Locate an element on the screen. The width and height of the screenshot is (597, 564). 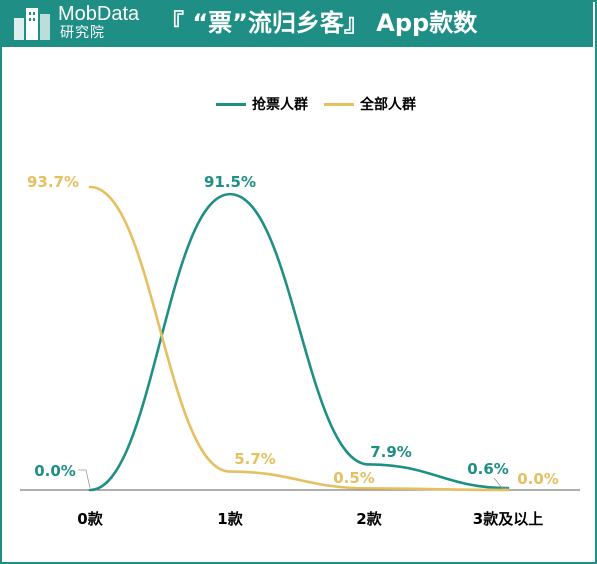
data-label-qiangpiao-0: 0.0% is located at coordinates (55, 471).